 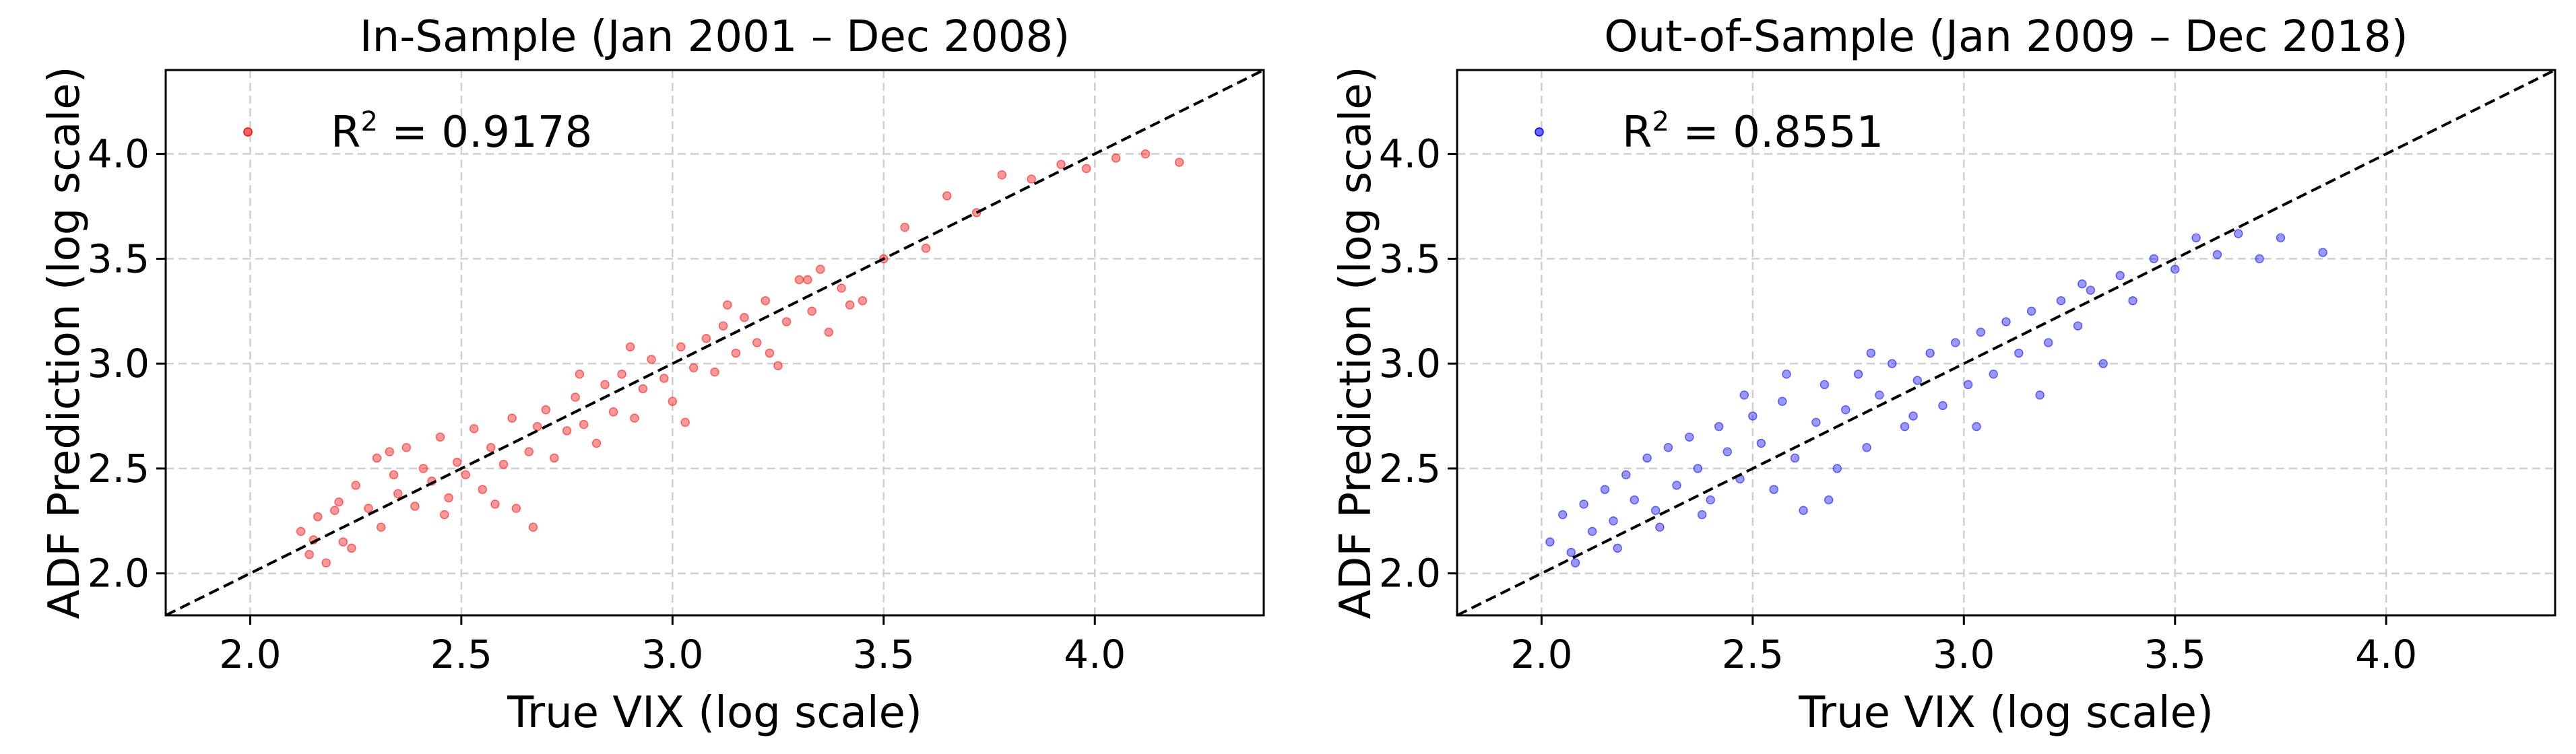 What do you see at coordinates (2006, 37) in the screenshot?
I see `chart-title: Out-of-Sample (Jan 2009 – Dec 2018)` at bounding box center [2006, 37].